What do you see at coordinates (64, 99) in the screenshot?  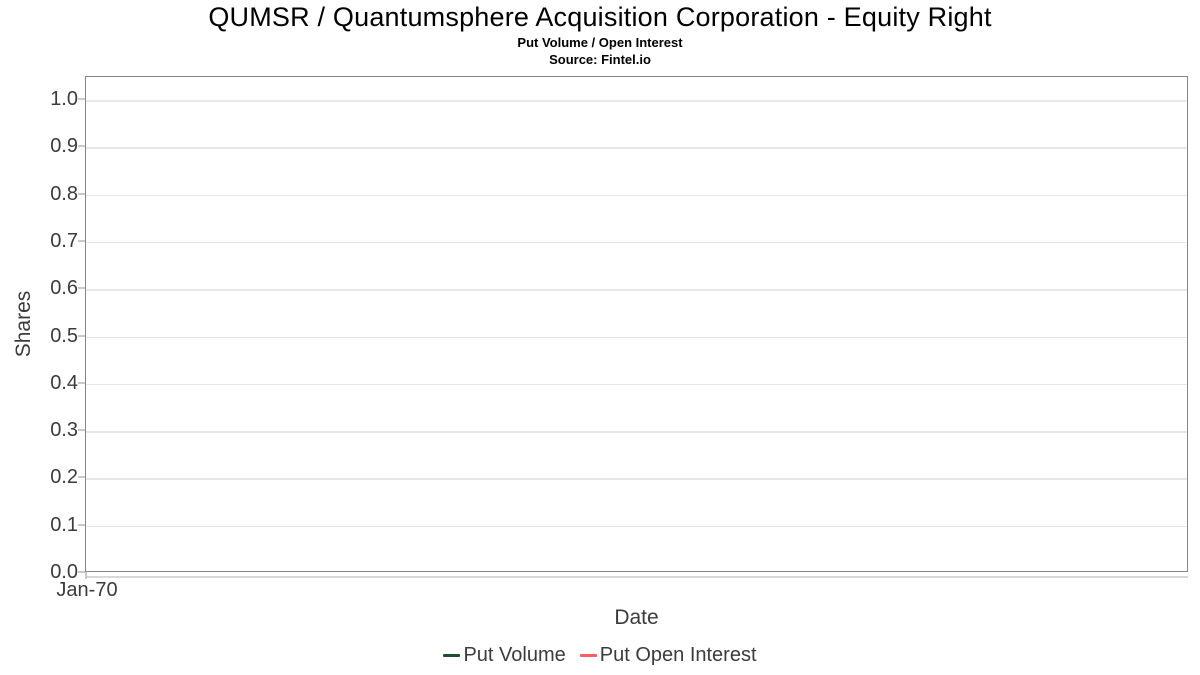 I see `y-tick-label: 1.0` at bounding box center [64, 99].